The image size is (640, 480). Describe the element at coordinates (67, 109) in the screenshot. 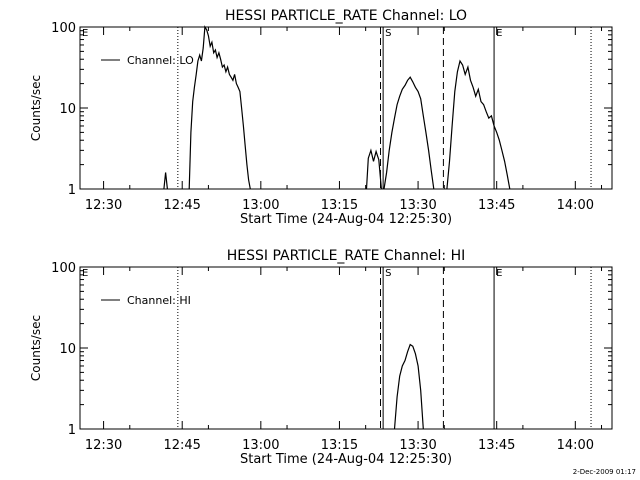

I see `chart-0-y-tick-label: 10` at that location.